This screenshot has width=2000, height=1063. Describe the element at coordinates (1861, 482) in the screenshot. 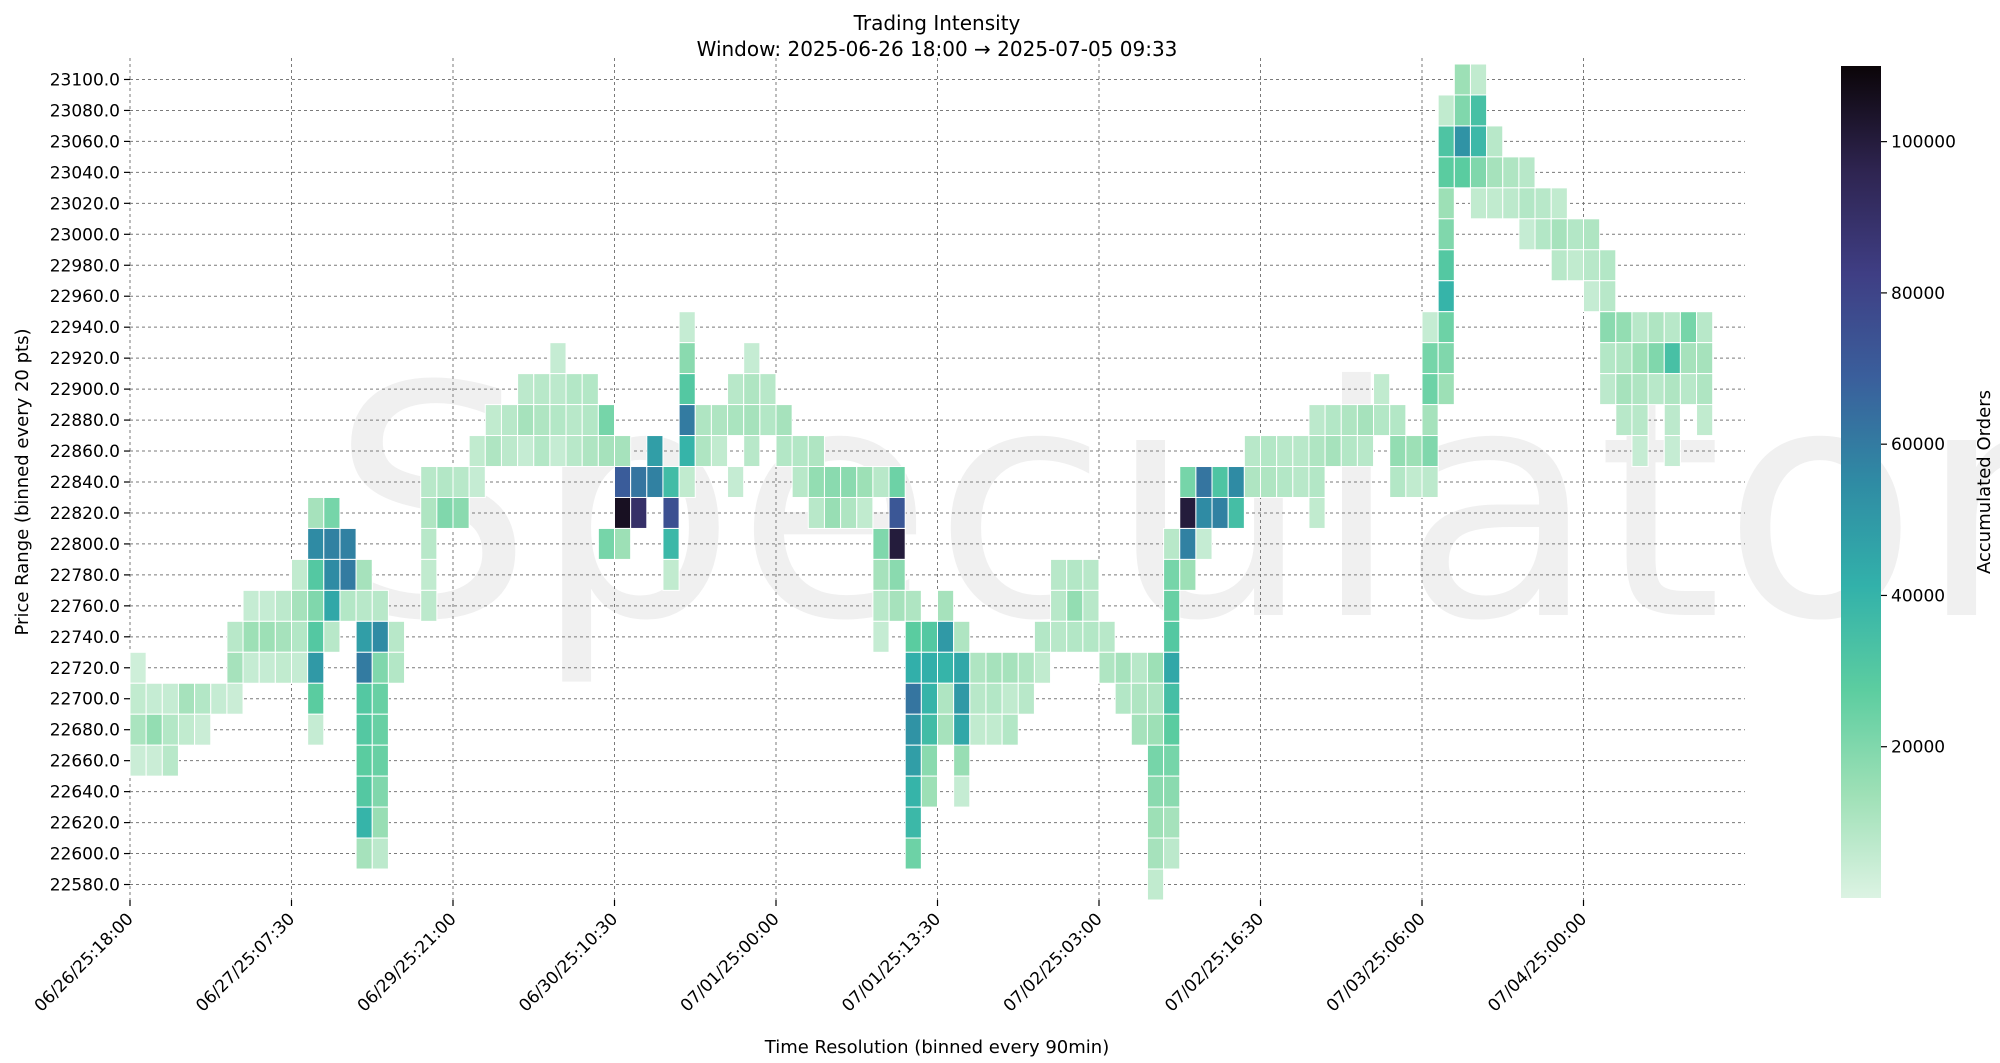

I see `colorbar` at that location.